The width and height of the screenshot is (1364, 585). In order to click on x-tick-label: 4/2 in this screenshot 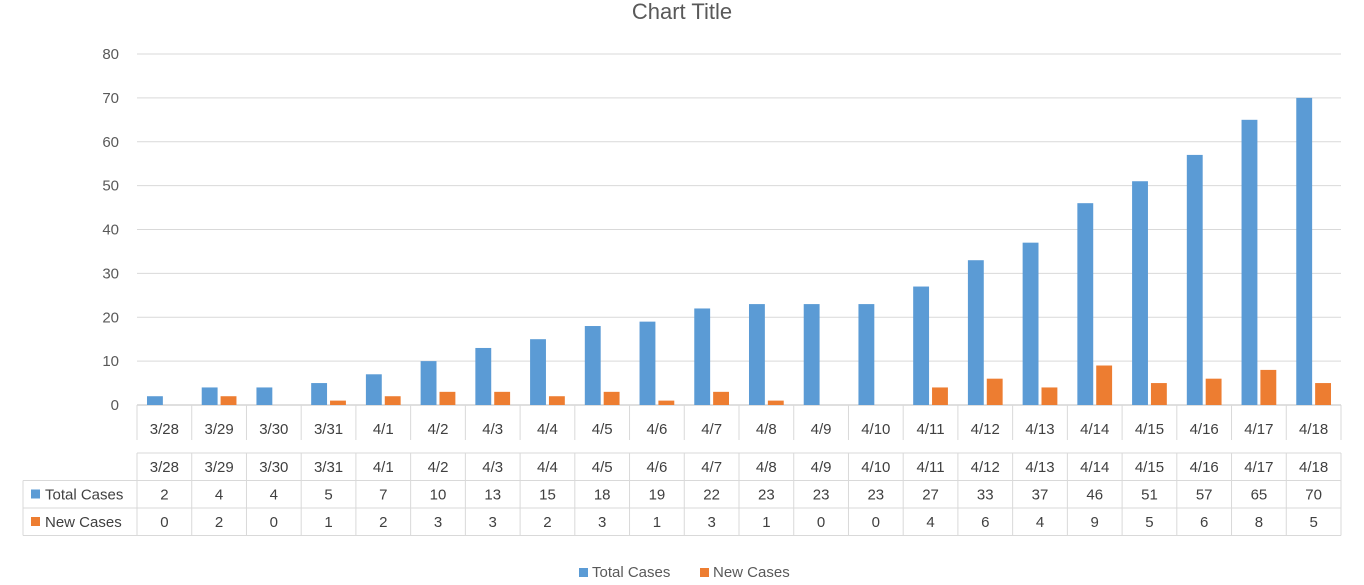, I will do `click(438, 429)`.